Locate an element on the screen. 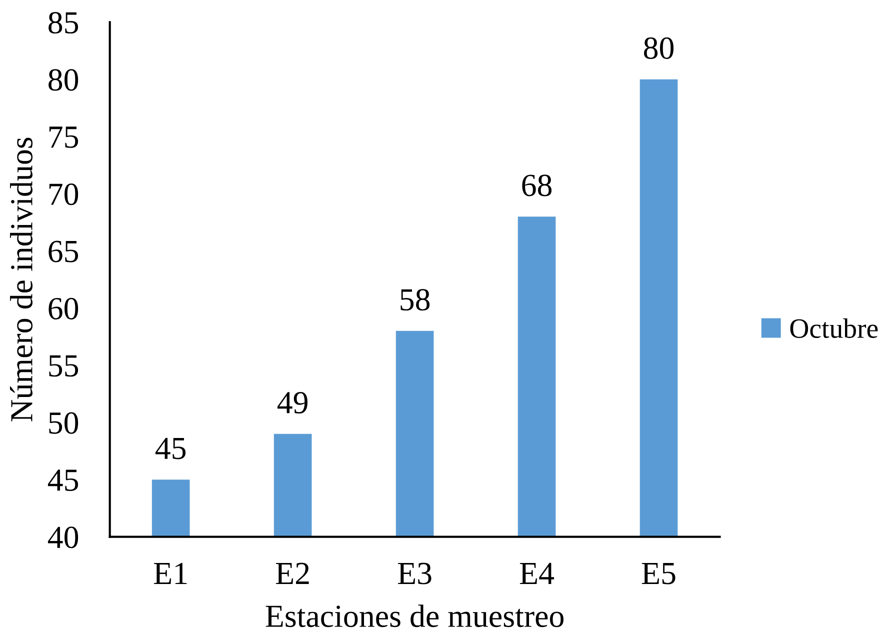  data-label: 49 is located at coordinates (292, 403).